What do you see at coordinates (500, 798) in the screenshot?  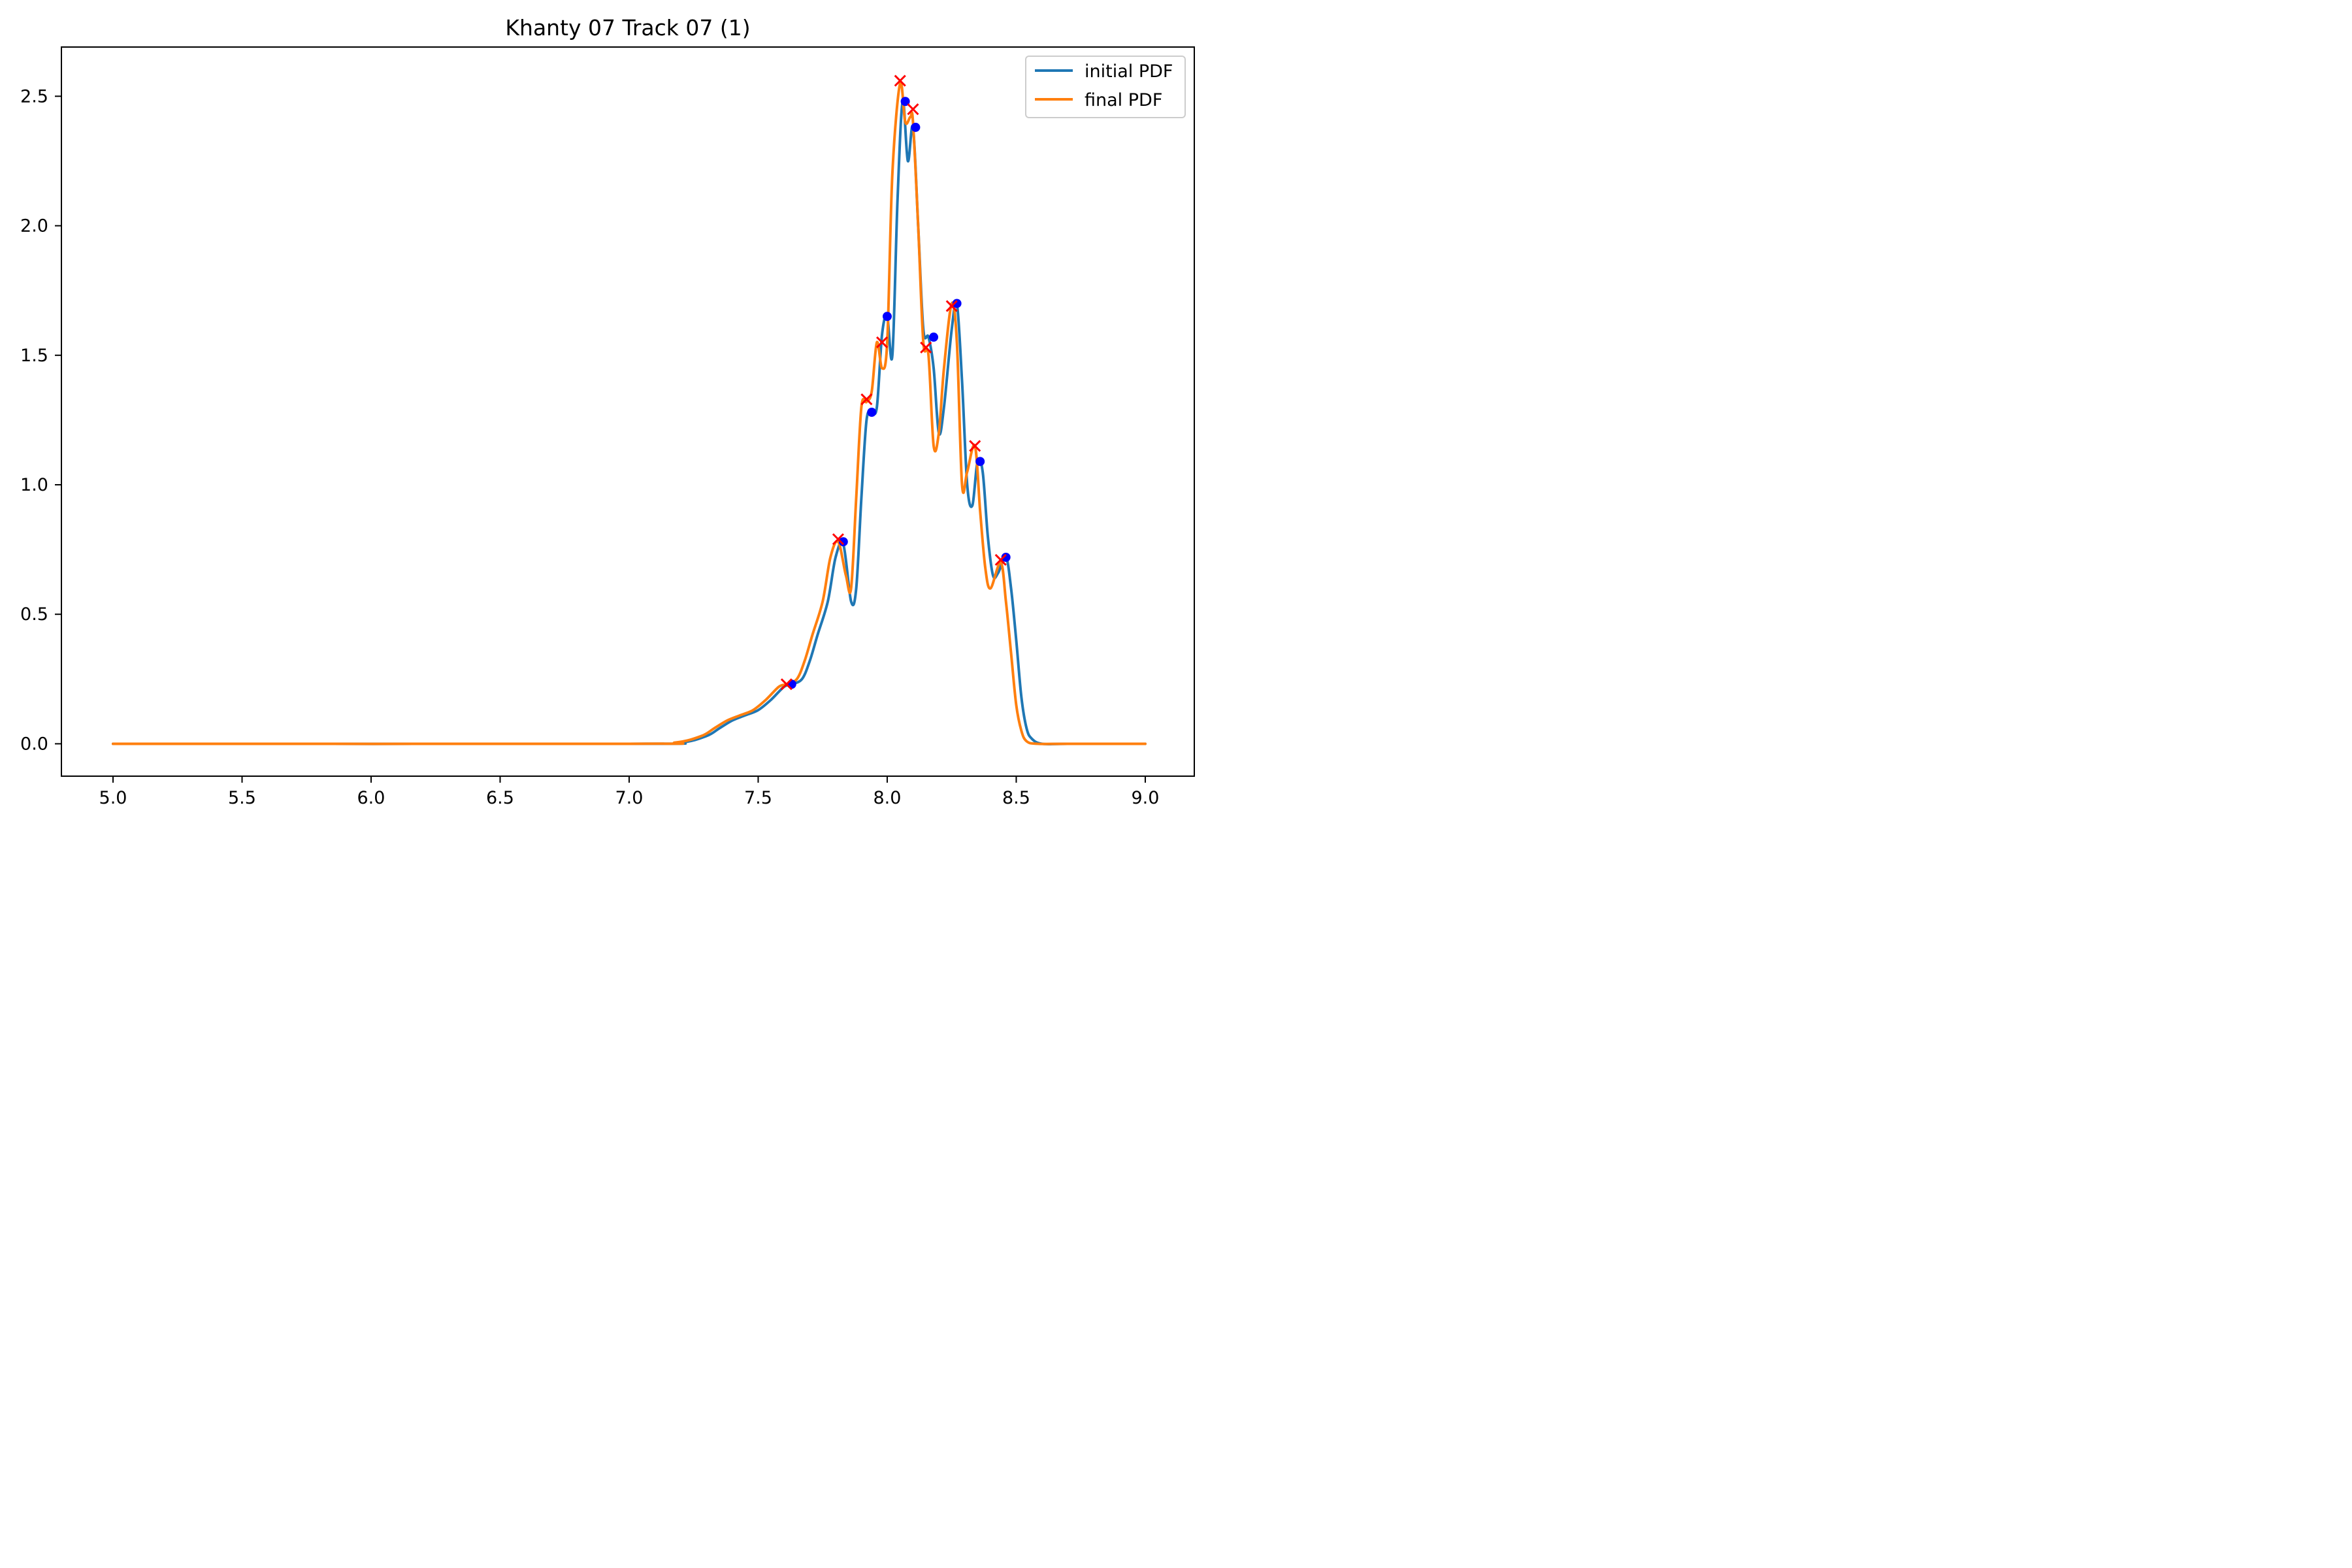 I see `x-tick-label: 6.5` at bounding box center [500, 798].